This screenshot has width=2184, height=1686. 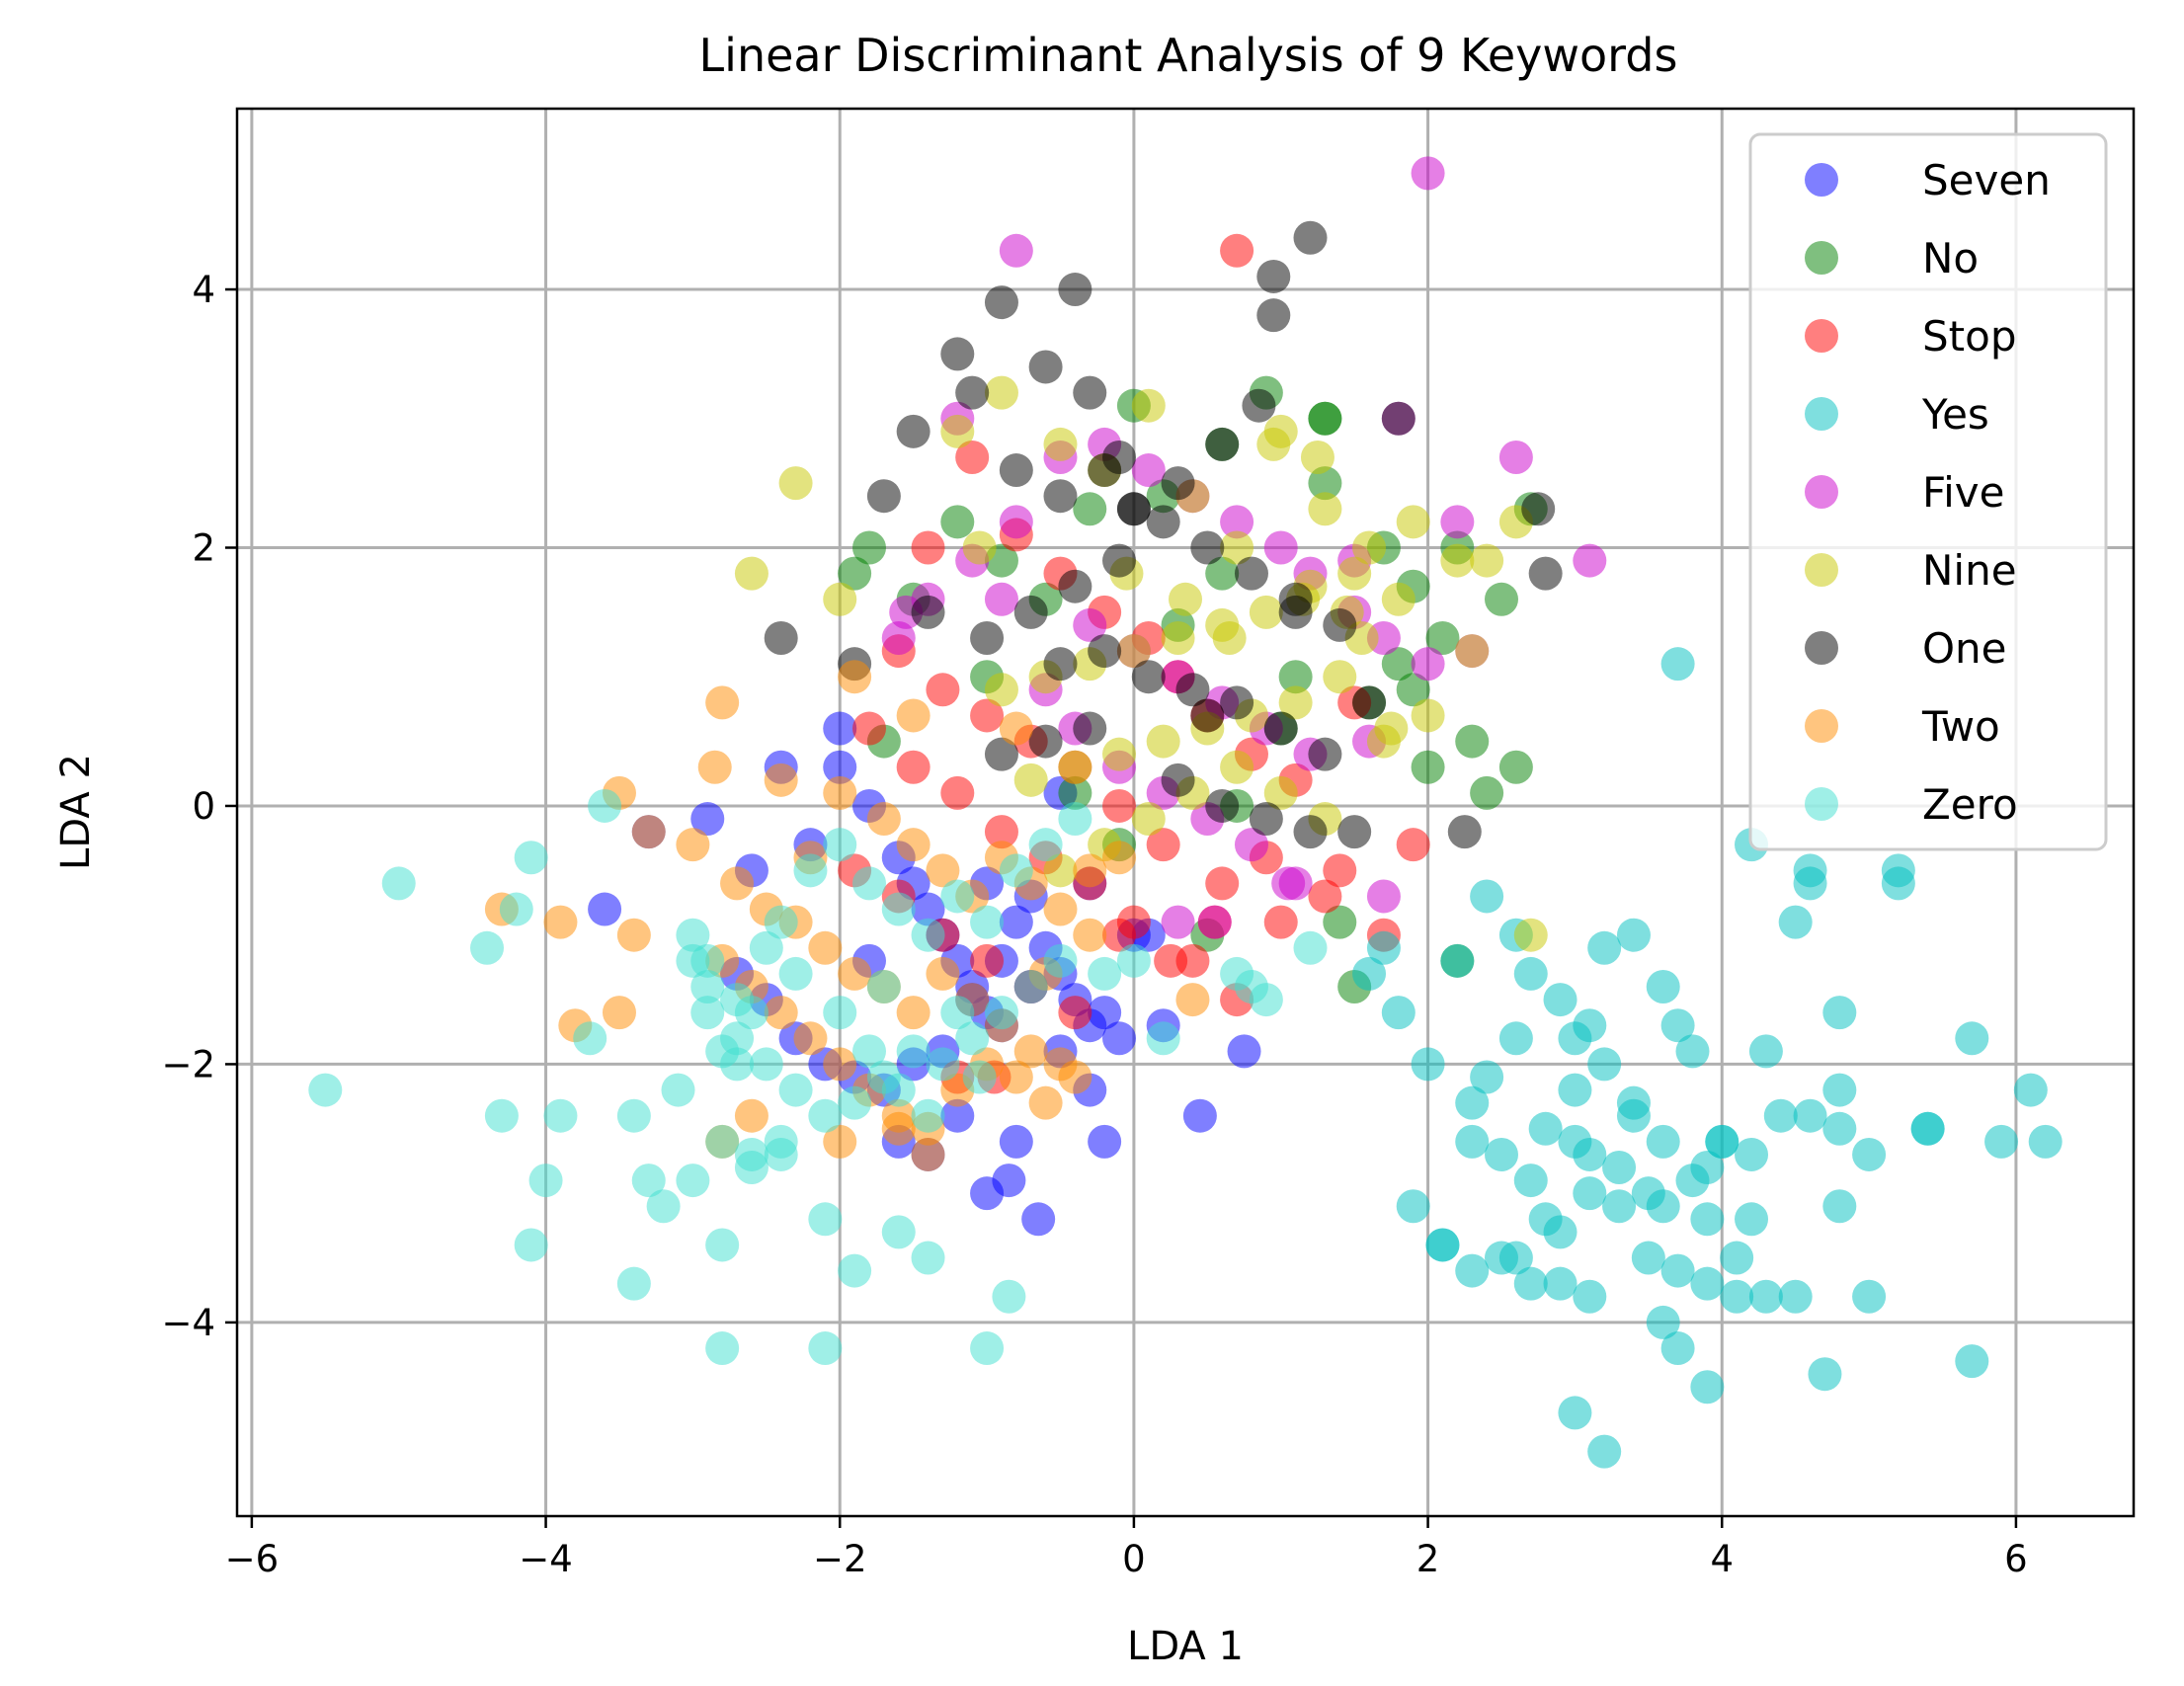 What do you see at coordinates (203, 806) in the screenshot?
I see `y-tick-label: 0` at bounding box center [203, 806].